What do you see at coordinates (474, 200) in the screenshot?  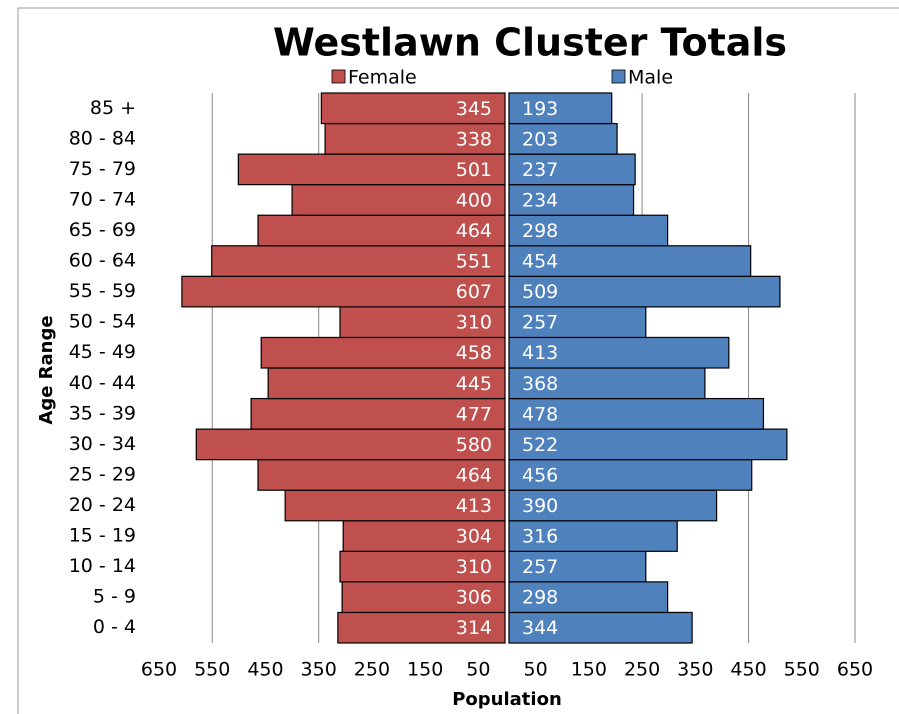 I see `value-label: 400` at bounding box center [474, 200].